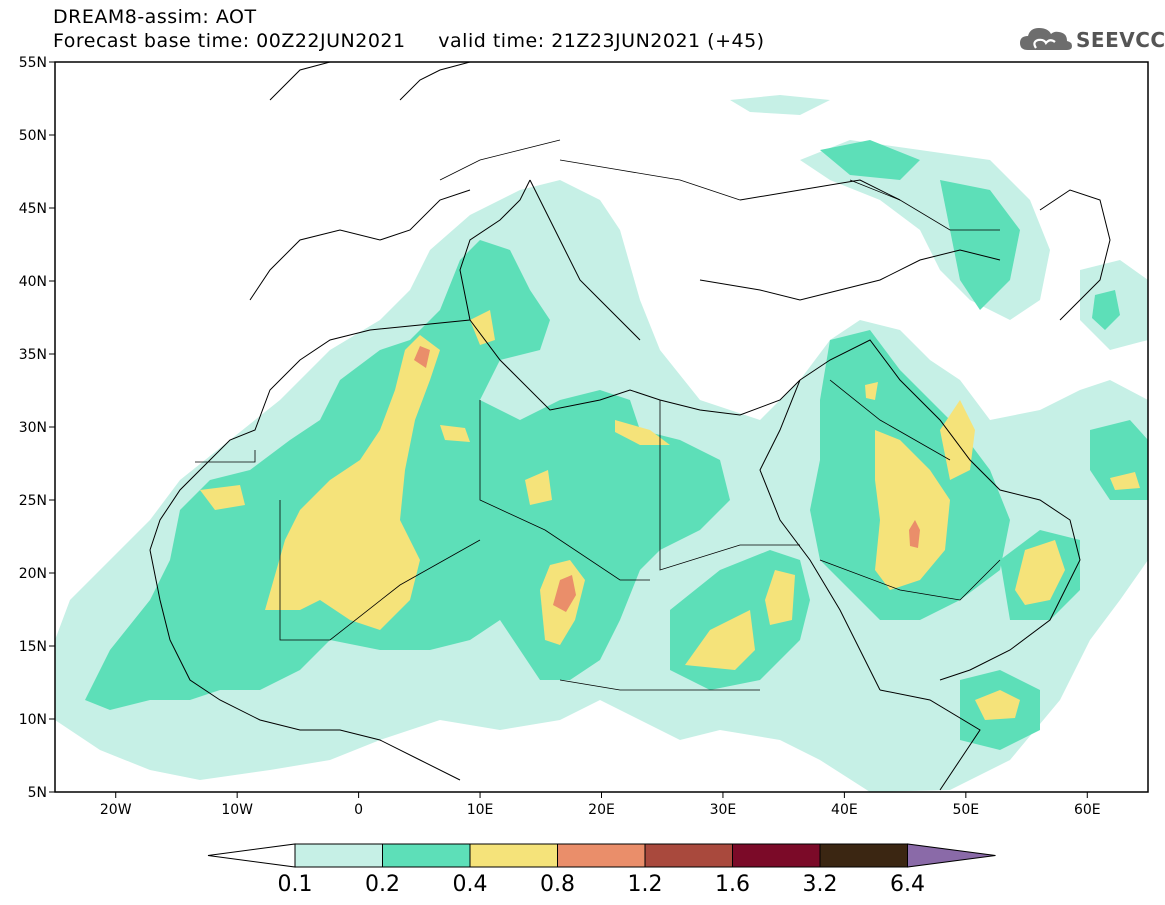 The image size is (1165, 905). Describe the element at coordinates (480, 810) in the screenshot. I see `x-tick-label: 10E` at that location.